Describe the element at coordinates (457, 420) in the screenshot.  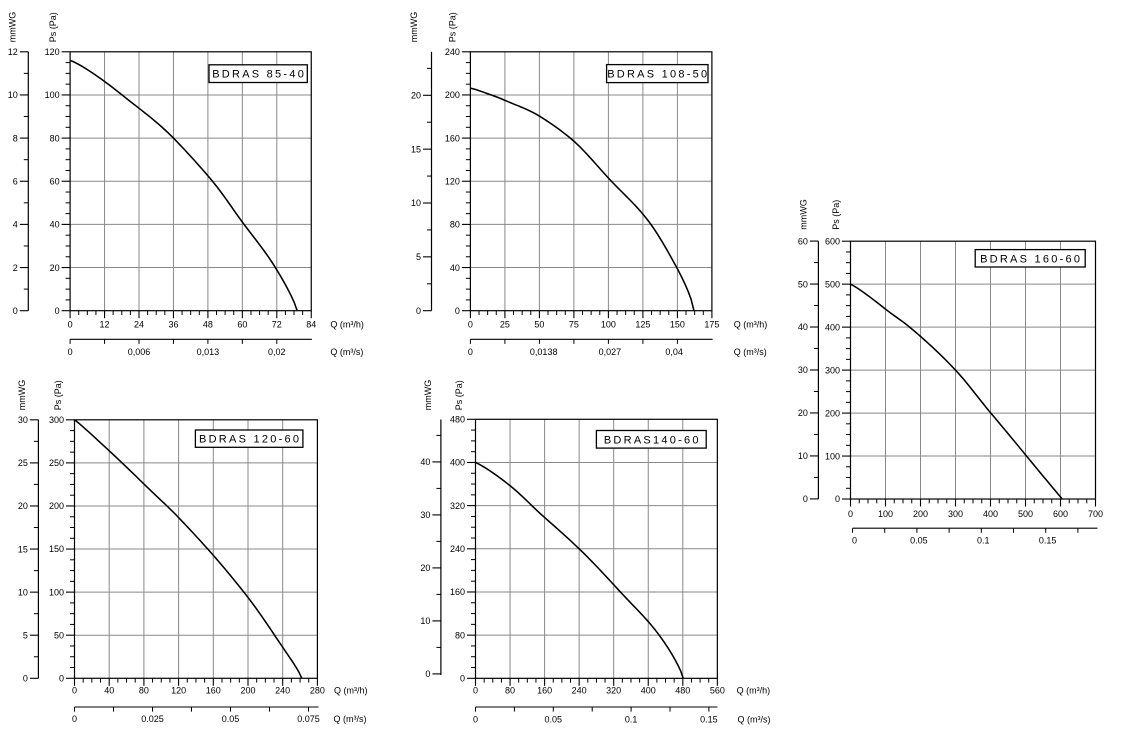
I see `svg-text: 480` at that location.